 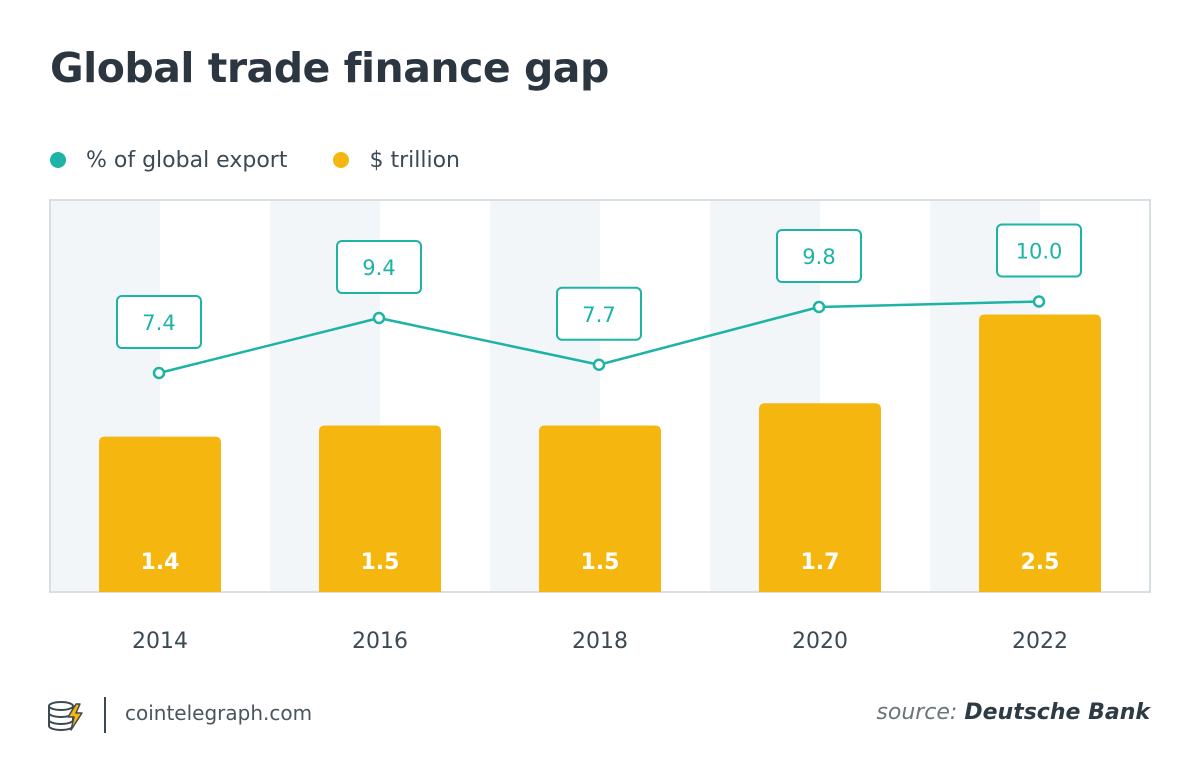 What do you see at coordinates (380, 641) in the screenshot?
I see `x-tick-label-2016: 2016` at bounding box center [380, 641].